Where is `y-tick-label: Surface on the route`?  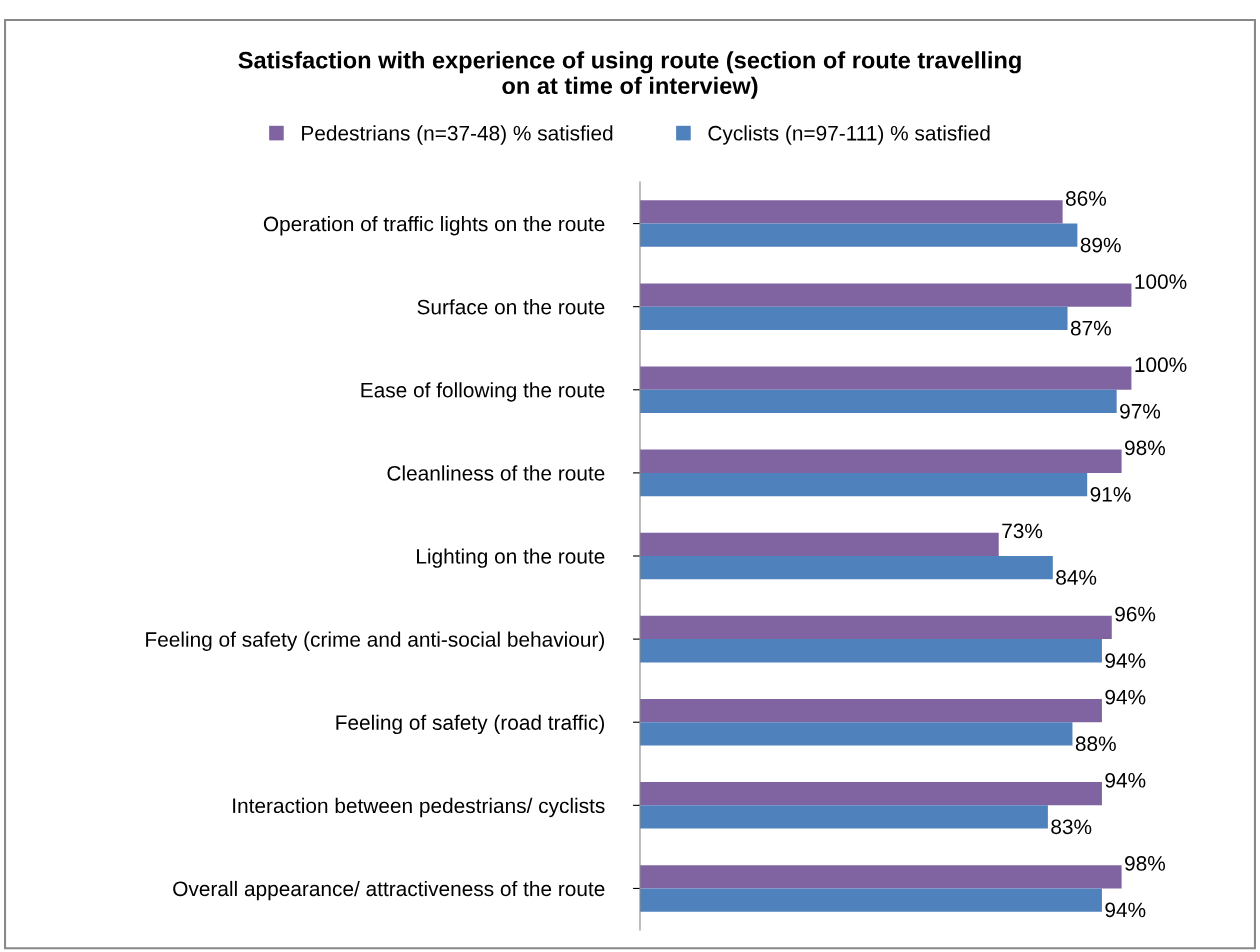
y-tick-label: Surface on the route is located at coordinates (511, 307).